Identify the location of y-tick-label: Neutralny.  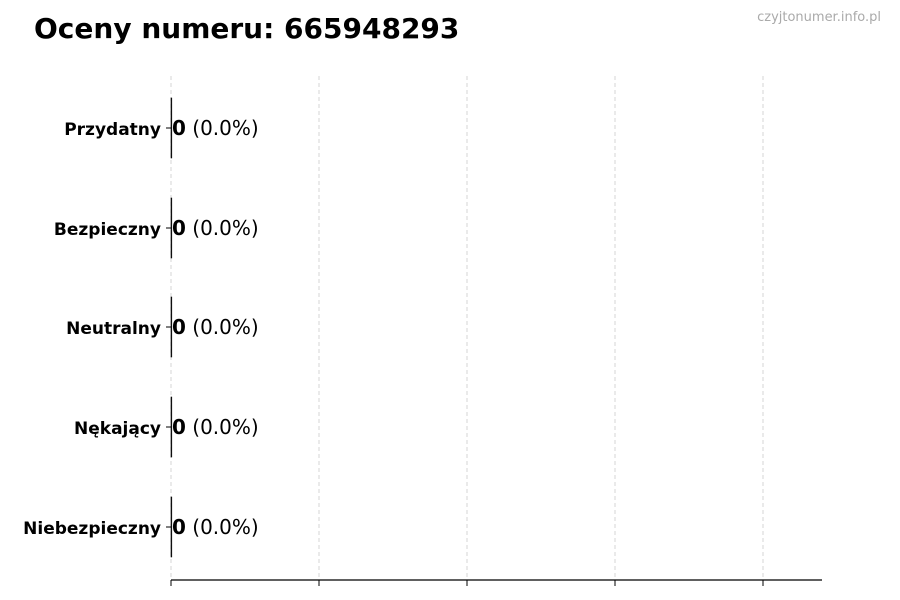
(113, 329).